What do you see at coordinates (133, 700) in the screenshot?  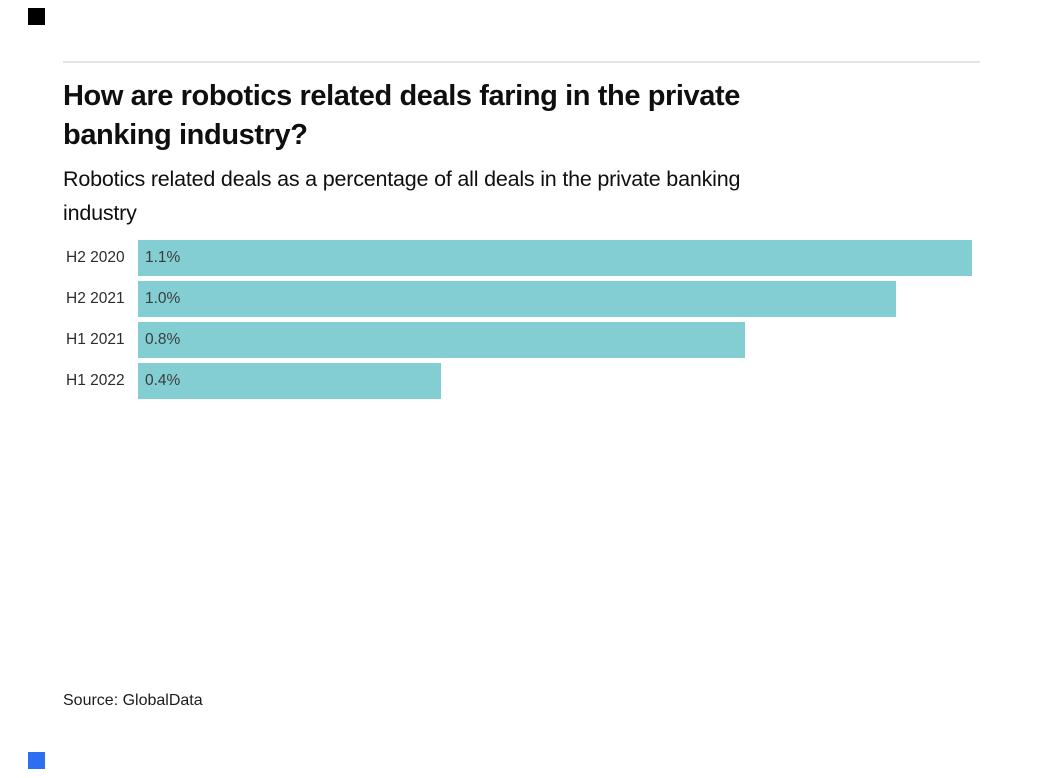 I see `source-label: Source: GlobalData` at bounding box center [133, 700].